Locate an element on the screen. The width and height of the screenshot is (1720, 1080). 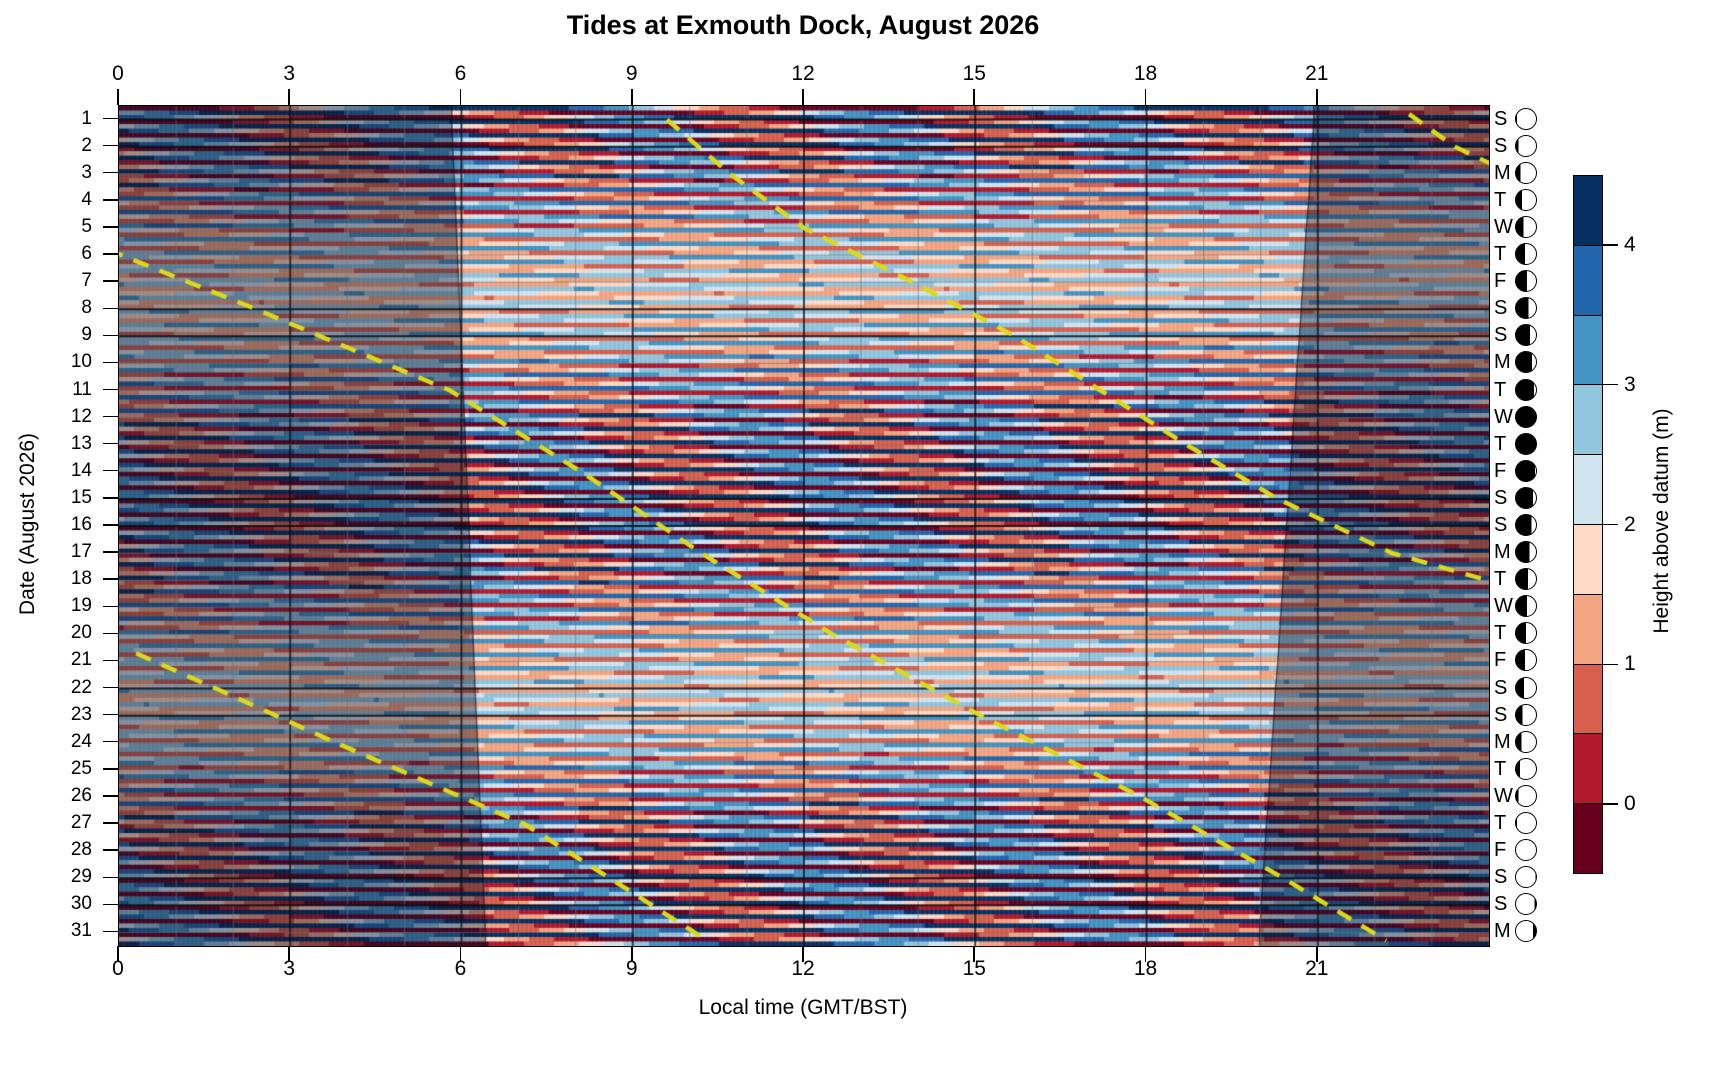
date-tick-label: 7 is located at coordinates (86, 281).